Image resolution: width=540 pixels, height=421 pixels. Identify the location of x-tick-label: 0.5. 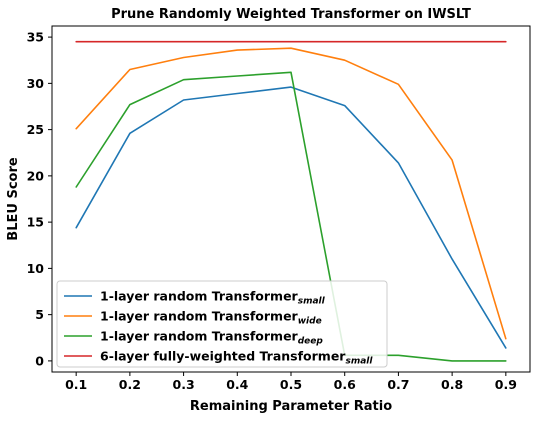
(291, 384).